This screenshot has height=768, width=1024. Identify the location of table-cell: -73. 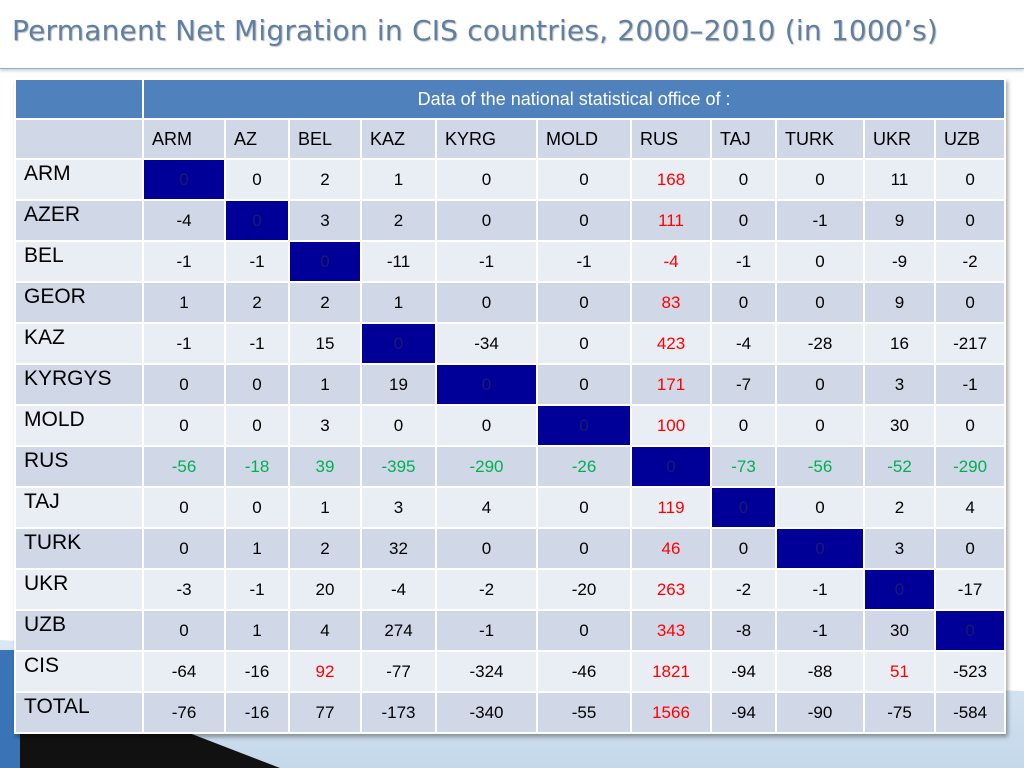
(743, 466).